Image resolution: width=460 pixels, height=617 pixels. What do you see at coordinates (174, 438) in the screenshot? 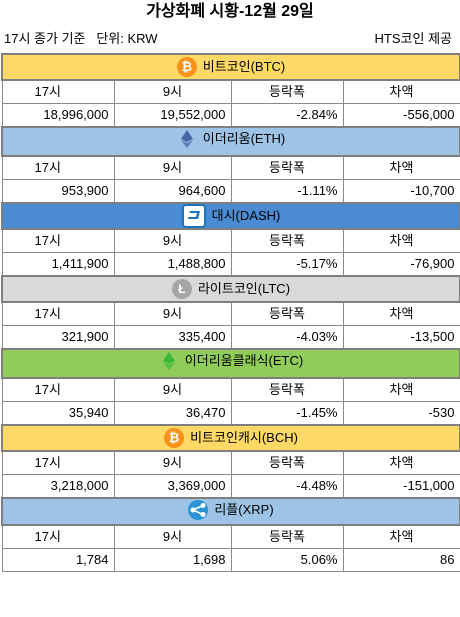
I see `bitcoin-cash-icon: ₿` at bounding box center [174, 438].